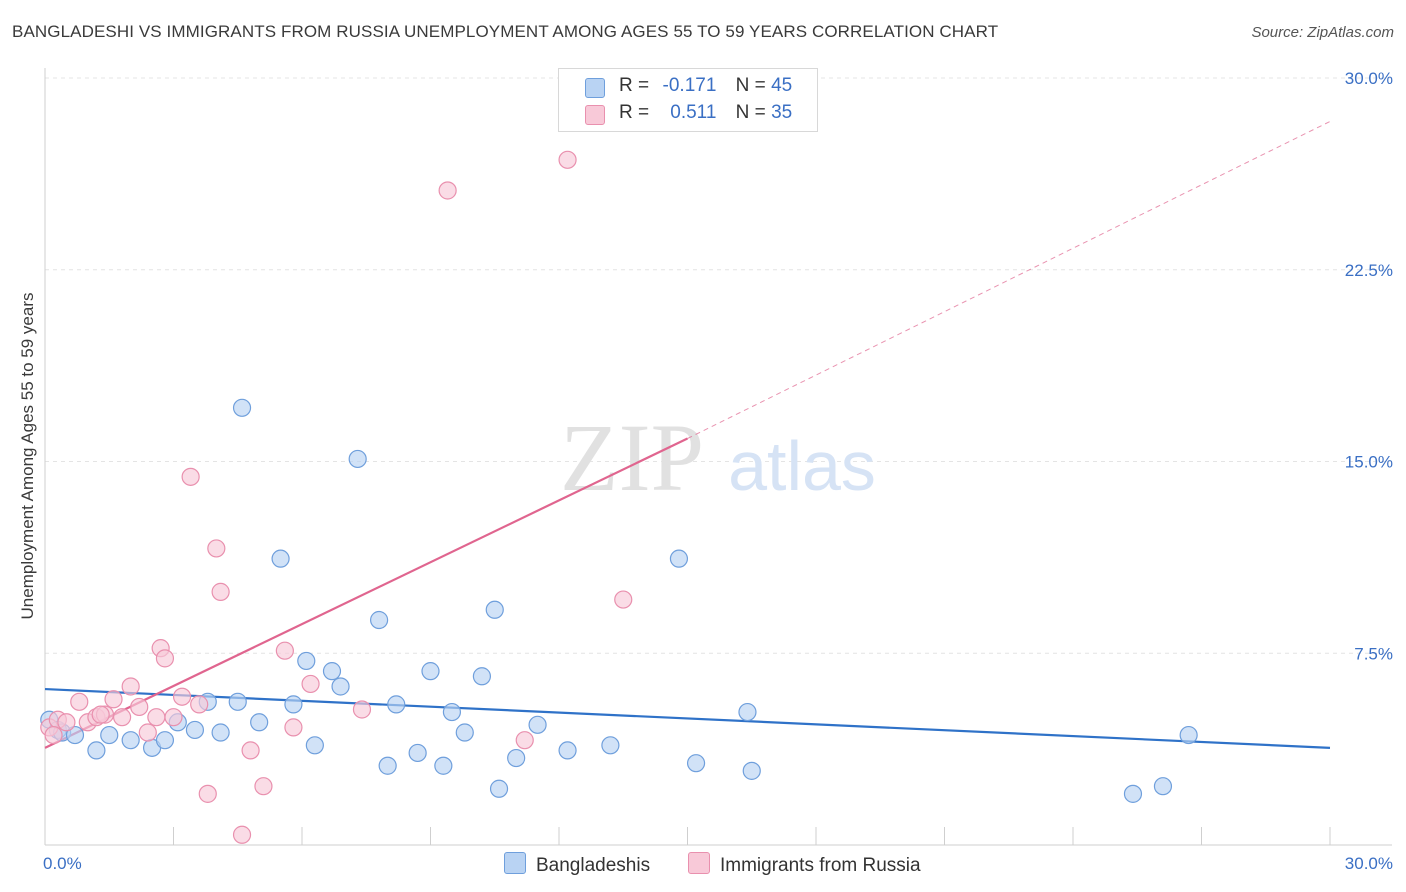 This screenshot has width=1406, height=892. What do you see at coordinates (782, 112) in the screenshot?
I see `legend-n-value: 35` at bounding box center [782, 112].